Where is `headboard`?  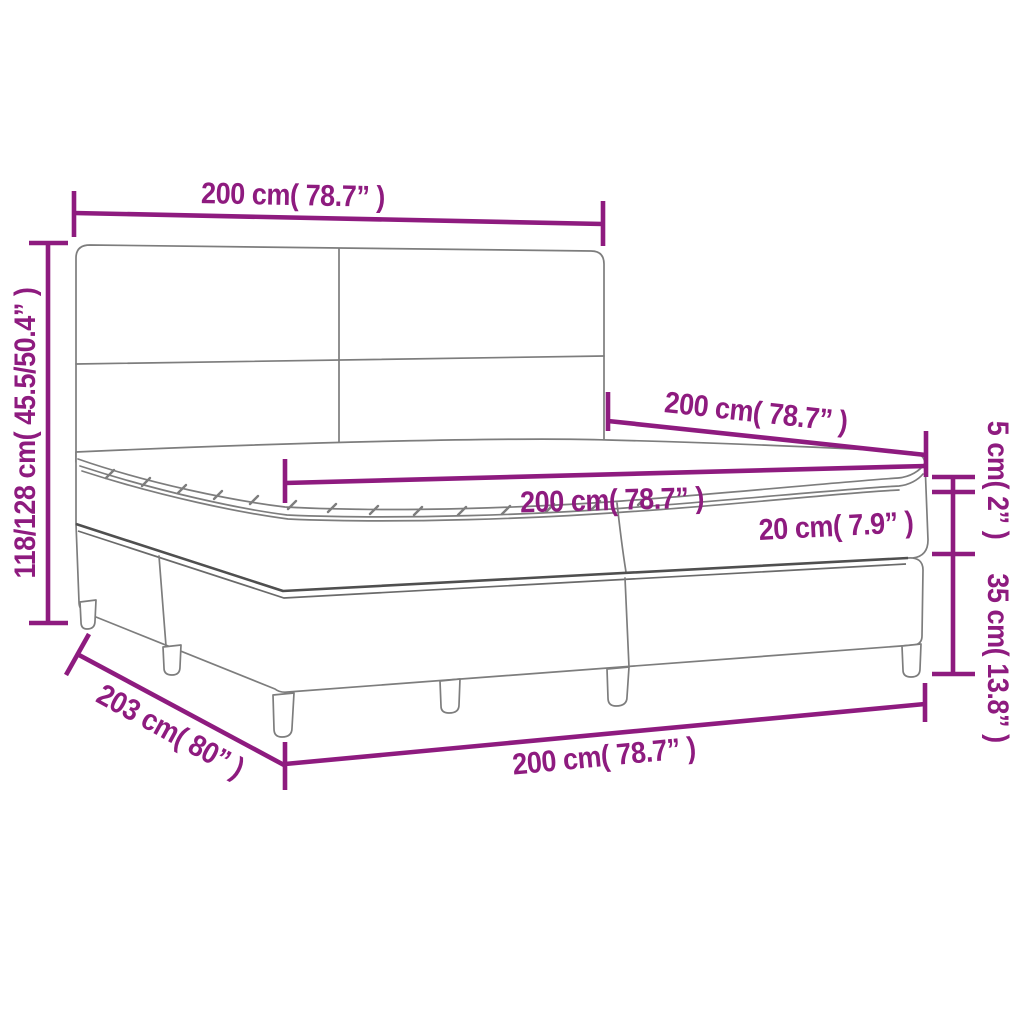
headboard is located at coordinates (340, 353).